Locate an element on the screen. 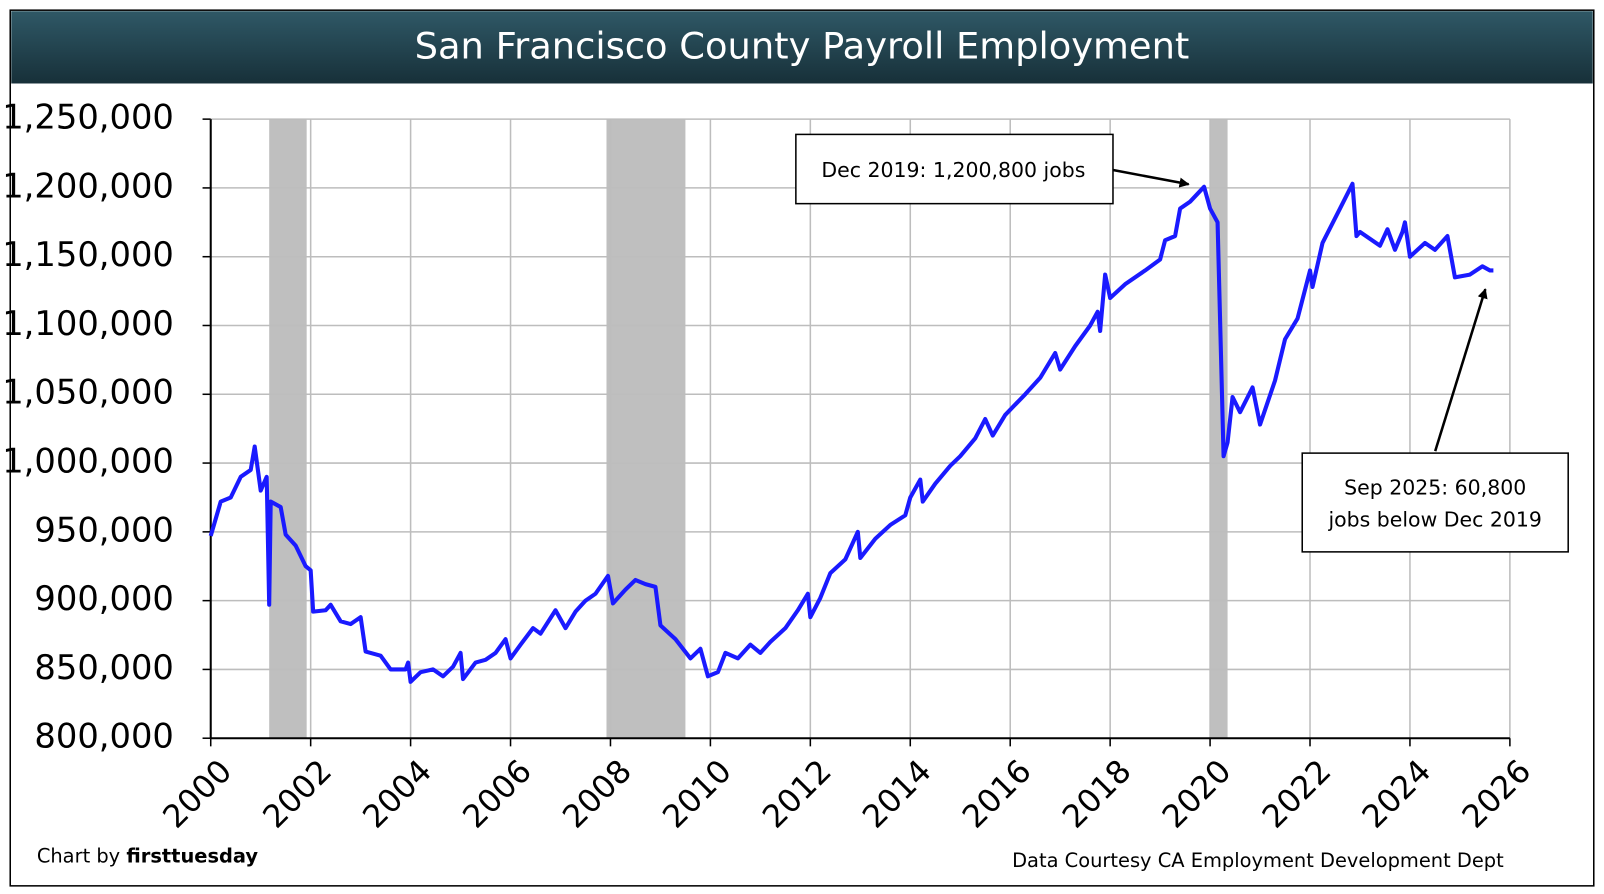 This screenshot has width=1604, height=894. credit: Chart by firsttuesday is located at coordinates (148, 855).